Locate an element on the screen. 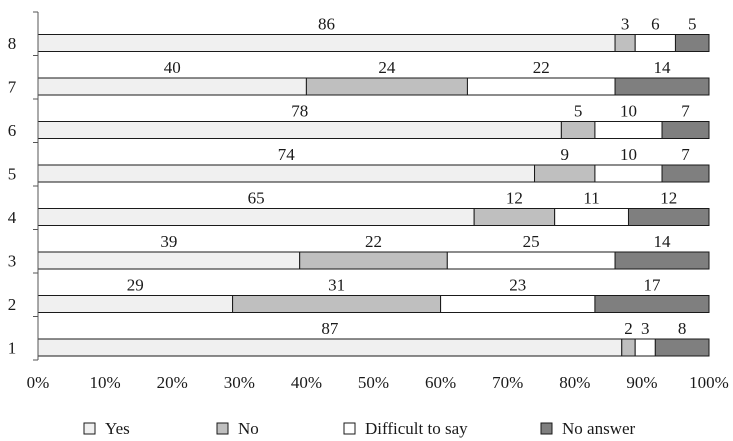  bar-segment-4-yes is located at coordinates (256, 217).